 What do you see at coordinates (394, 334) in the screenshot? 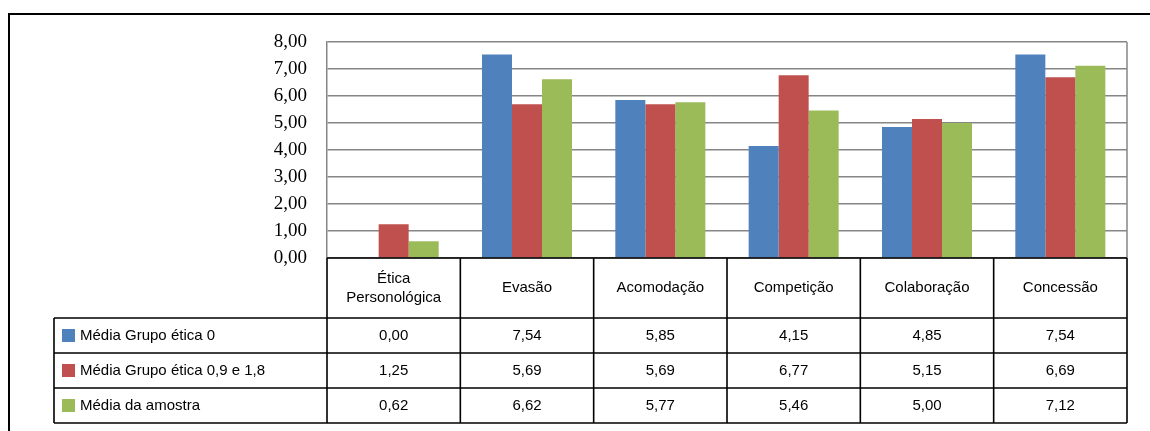
I see `data-label: 0,00` at bounding box center [394, 334].